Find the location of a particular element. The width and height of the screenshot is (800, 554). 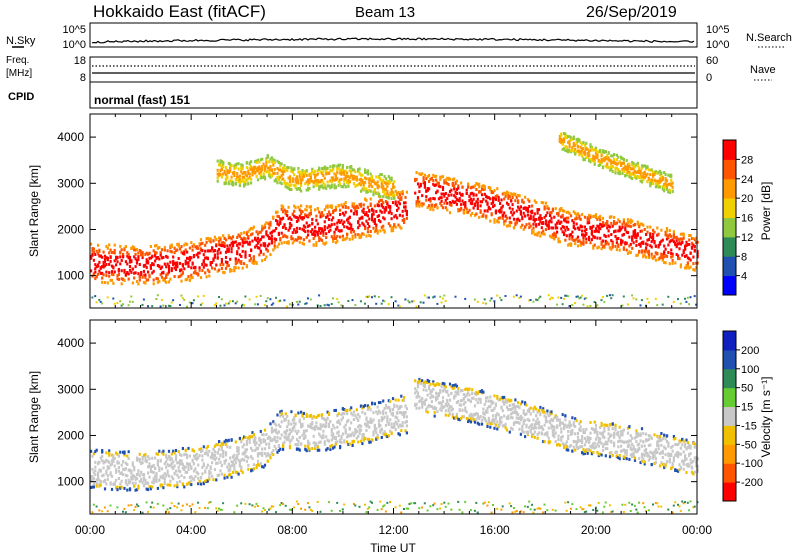

range-gate-cell-2060 is located at coordinates (455, 192).